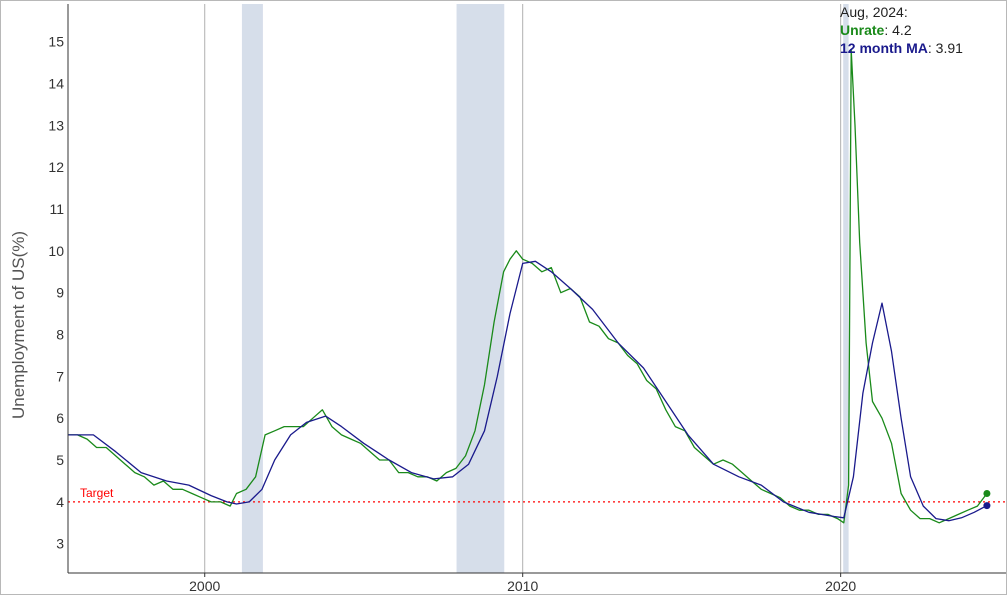  Describe the element at coordinates (18, 325) in the screenshot. I see `y-axis-label: Unemployment of US(%)` at that location.